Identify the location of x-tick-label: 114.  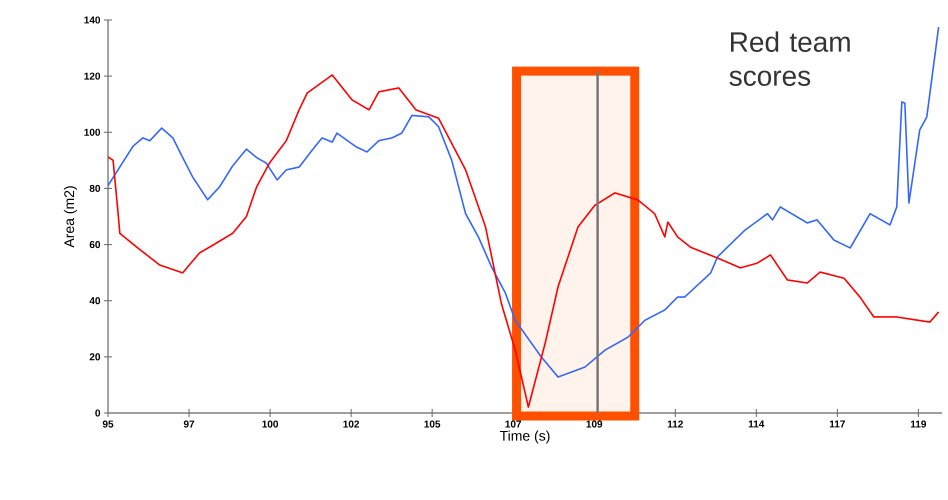
(756, 424).